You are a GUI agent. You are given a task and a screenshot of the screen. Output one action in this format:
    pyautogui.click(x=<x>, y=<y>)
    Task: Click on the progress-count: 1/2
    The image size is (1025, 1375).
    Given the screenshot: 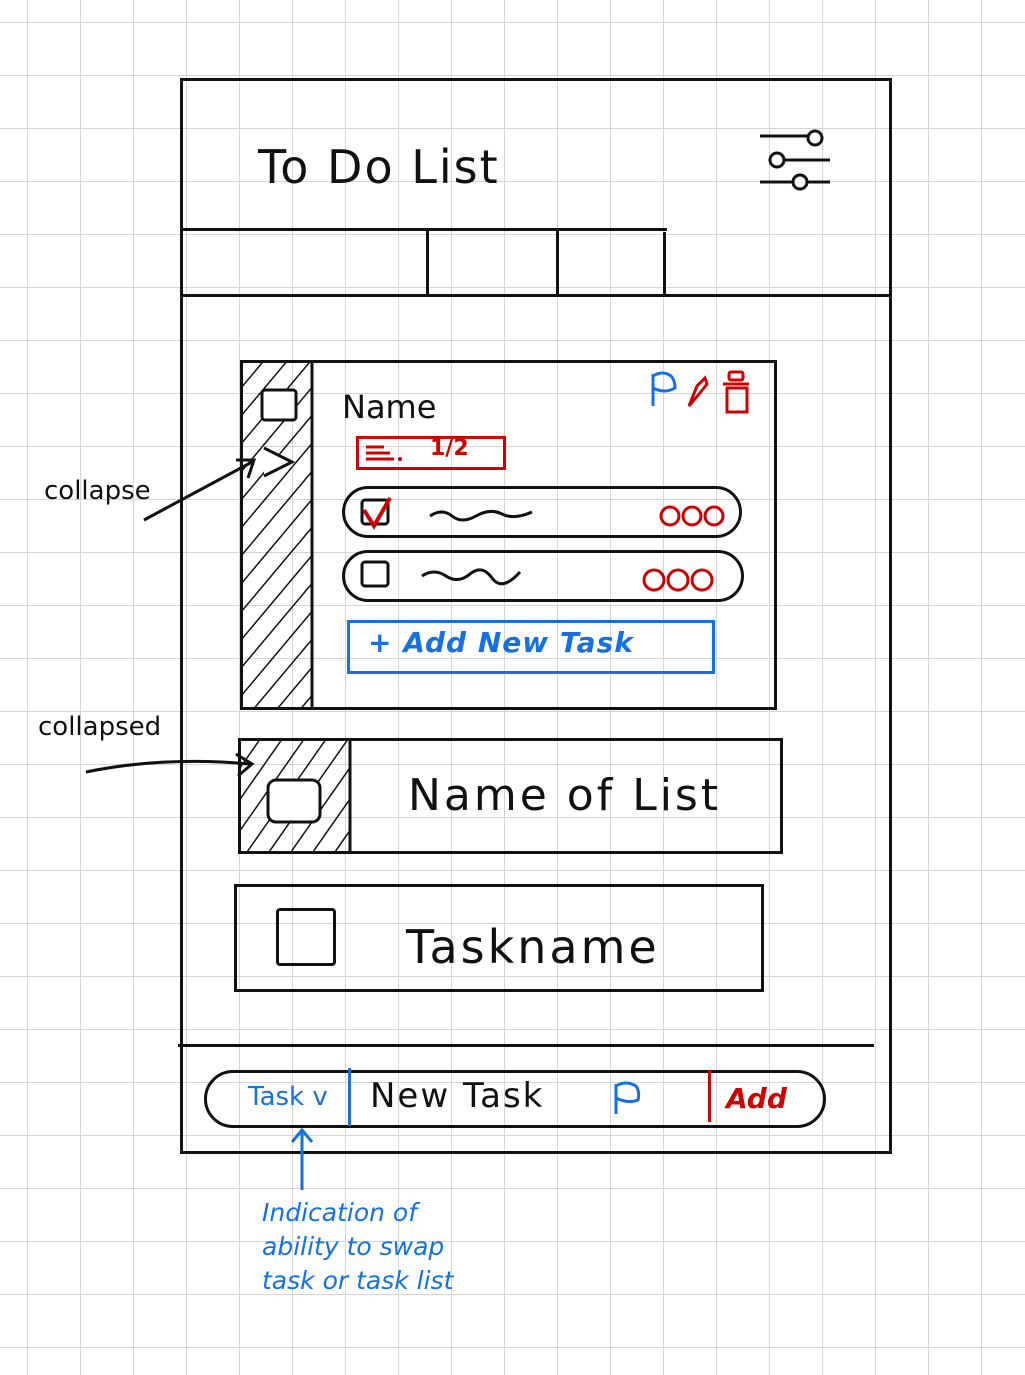 What is the action you would take?
    pyautogui.click(x=449, y=448)
    